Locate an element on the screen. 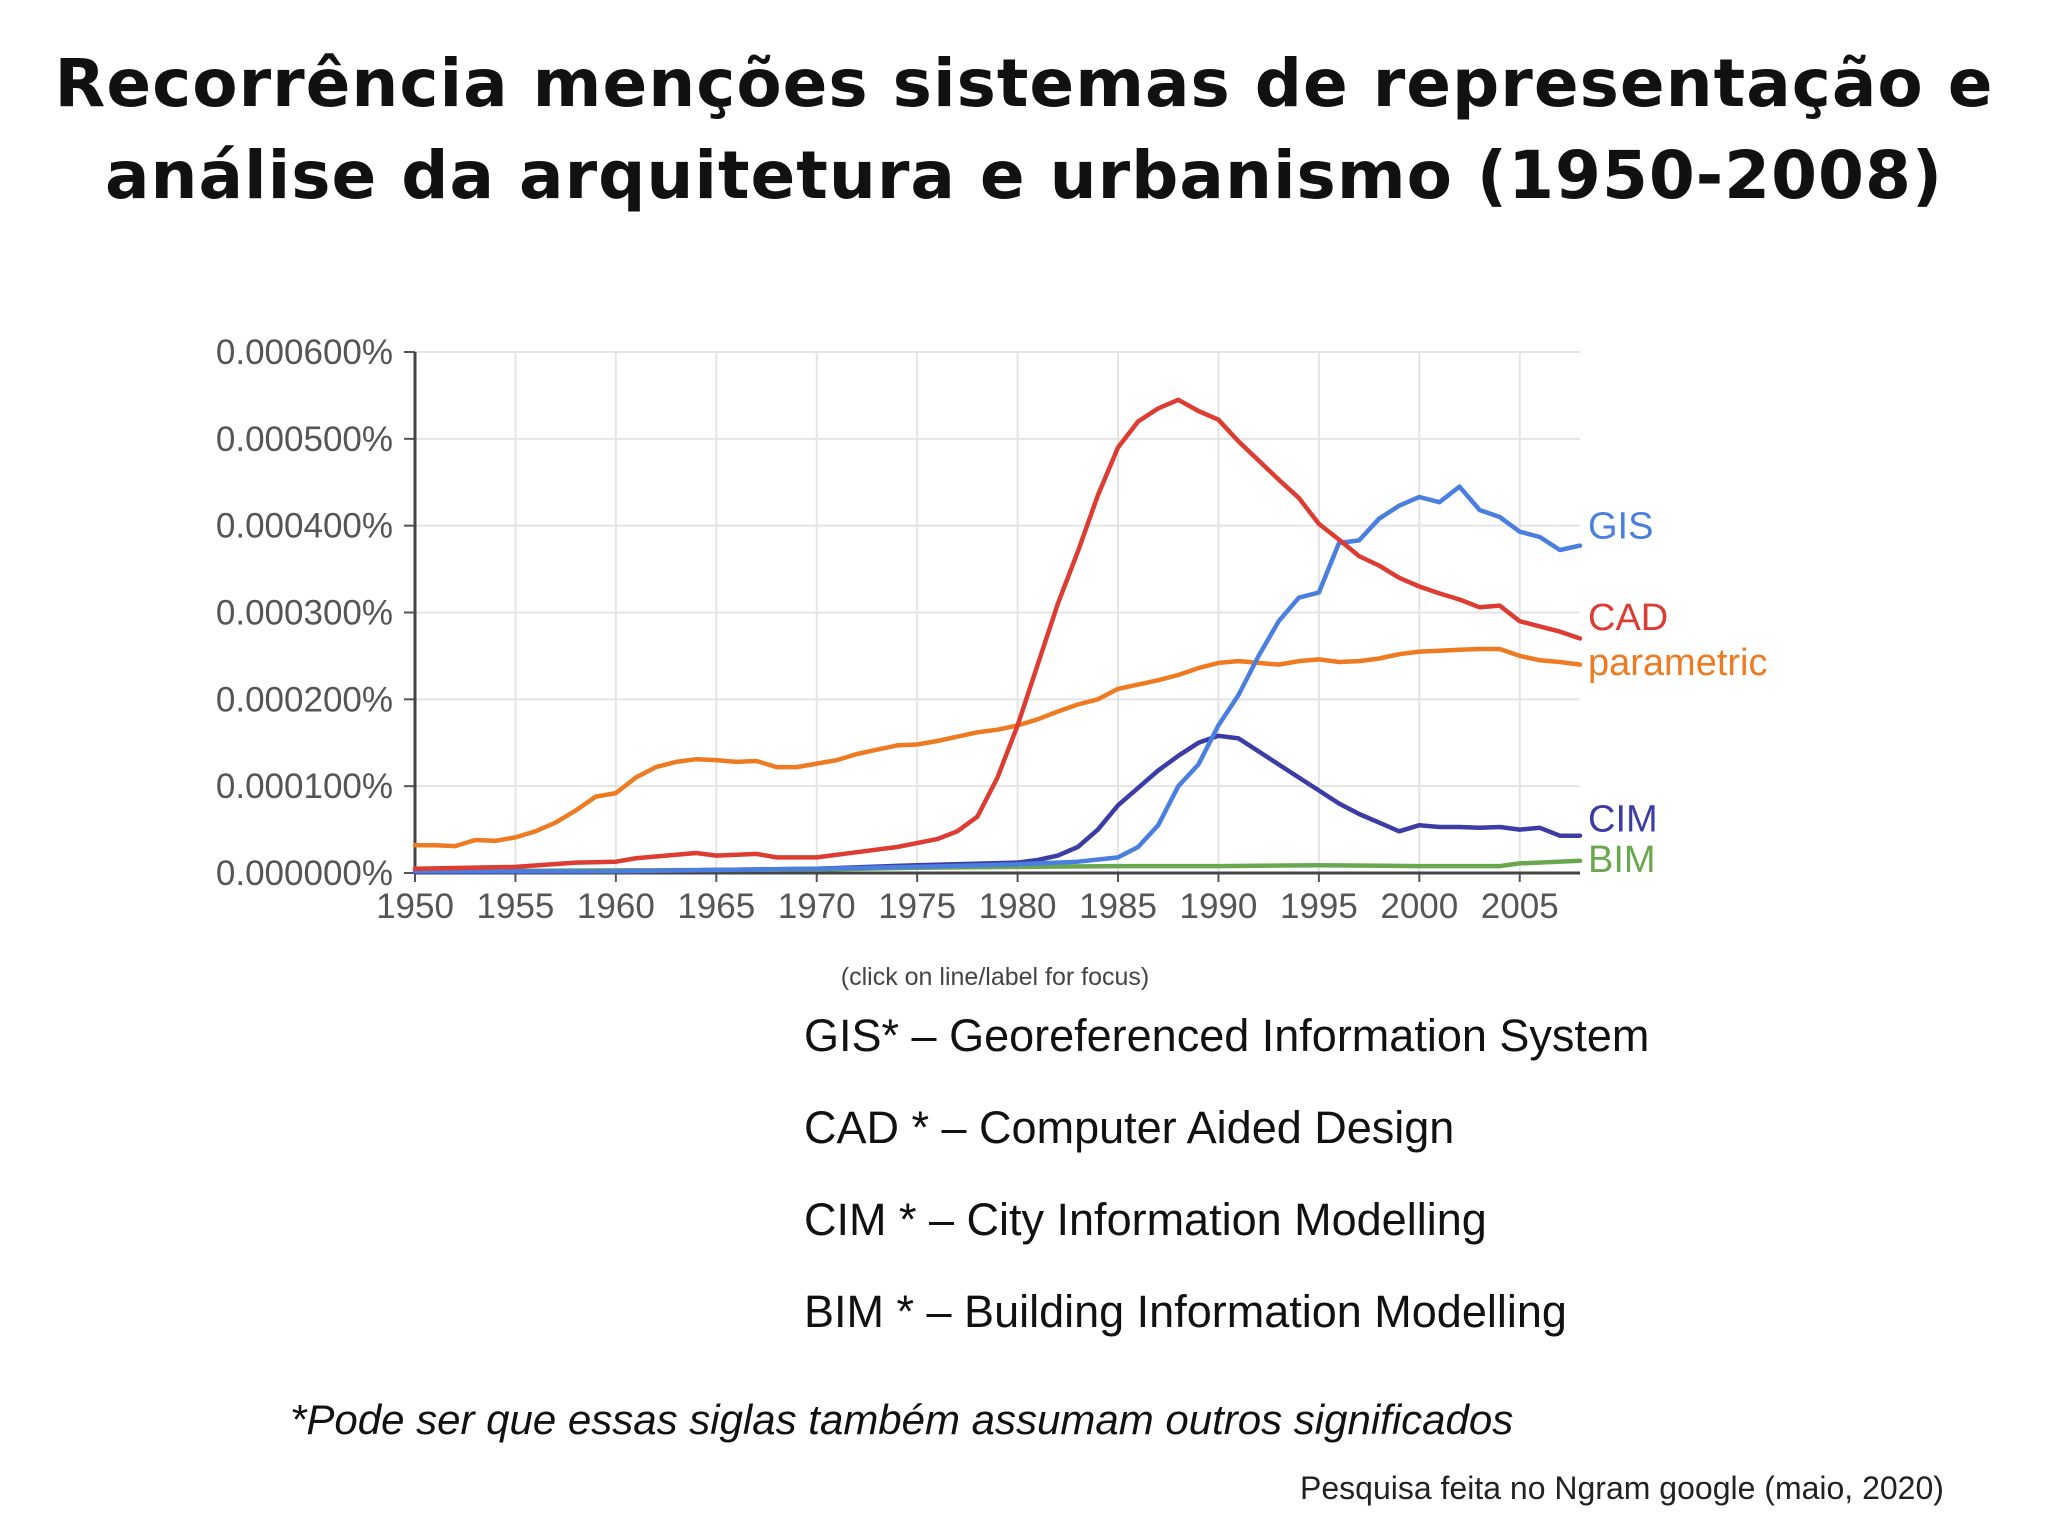 Image resolution: width=2048 pixels, height=1536 pixels. y-tick-label: 0.000300% is located at coordinates (304, 613).